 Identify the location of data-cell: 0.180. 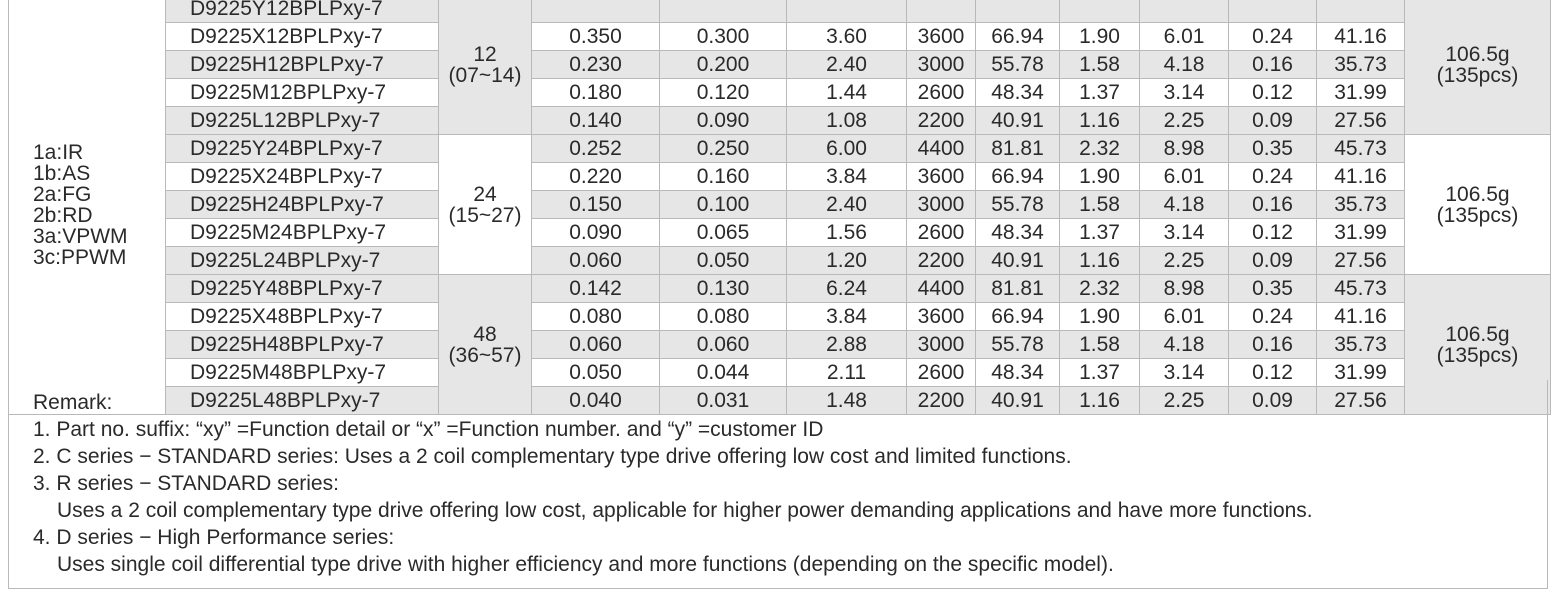
(595, 92).